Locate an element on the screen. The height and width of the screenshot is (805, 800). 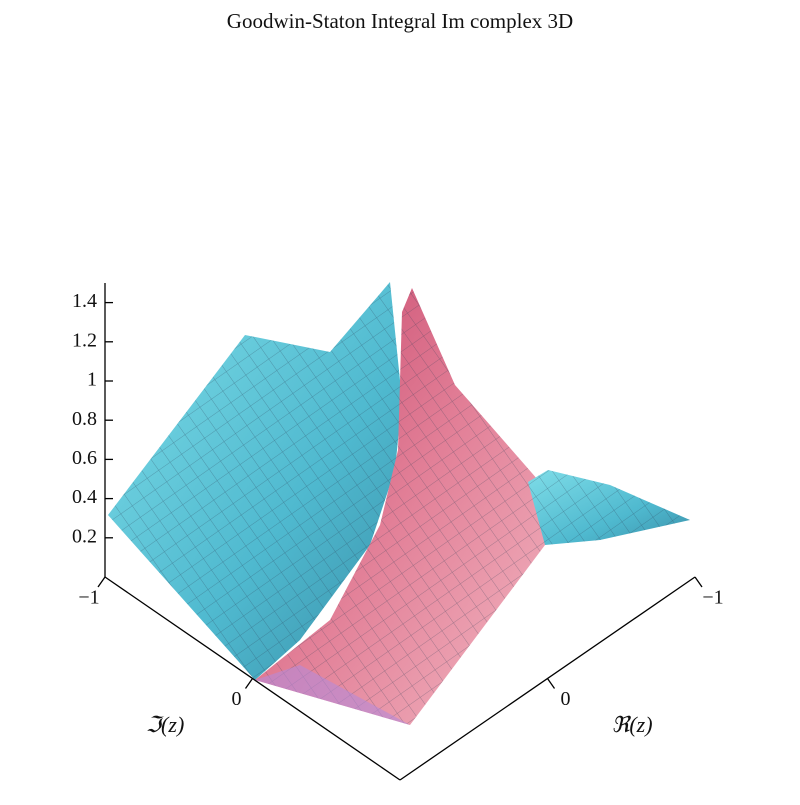
z-tick-label: 0.4 is located at coordinates (84, 497).